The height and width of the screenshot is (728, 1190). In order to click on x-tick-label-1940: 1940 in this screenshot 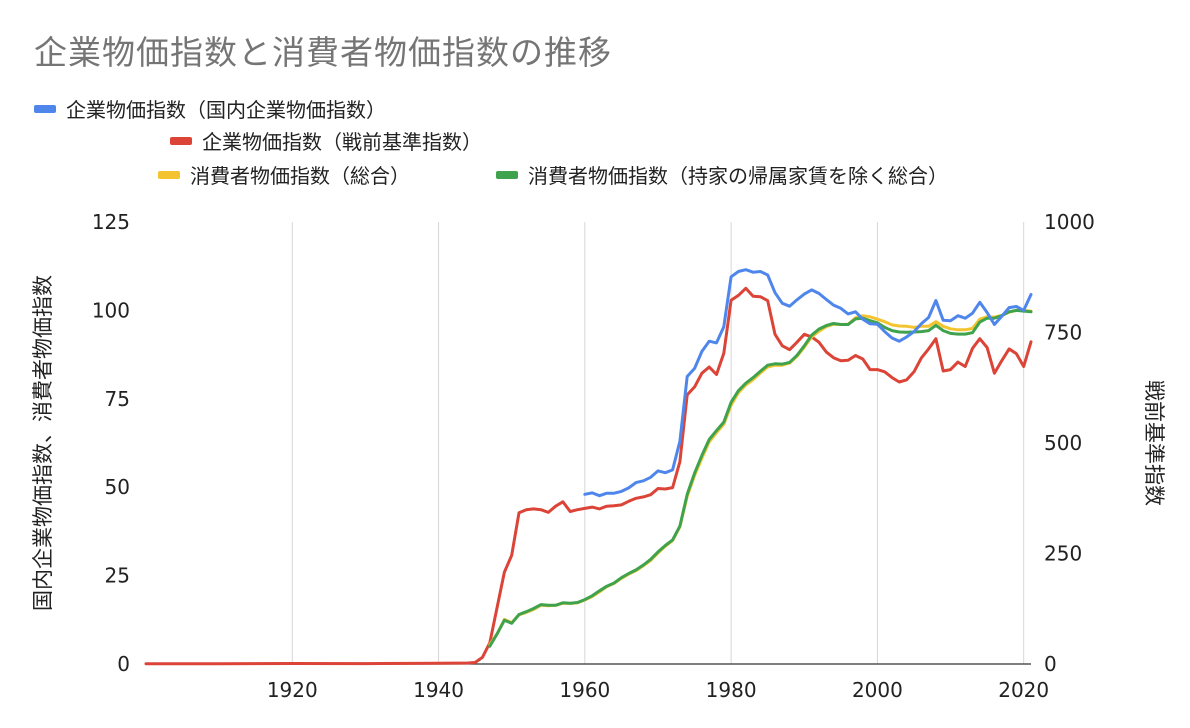, I will do `click(438, 690)`.